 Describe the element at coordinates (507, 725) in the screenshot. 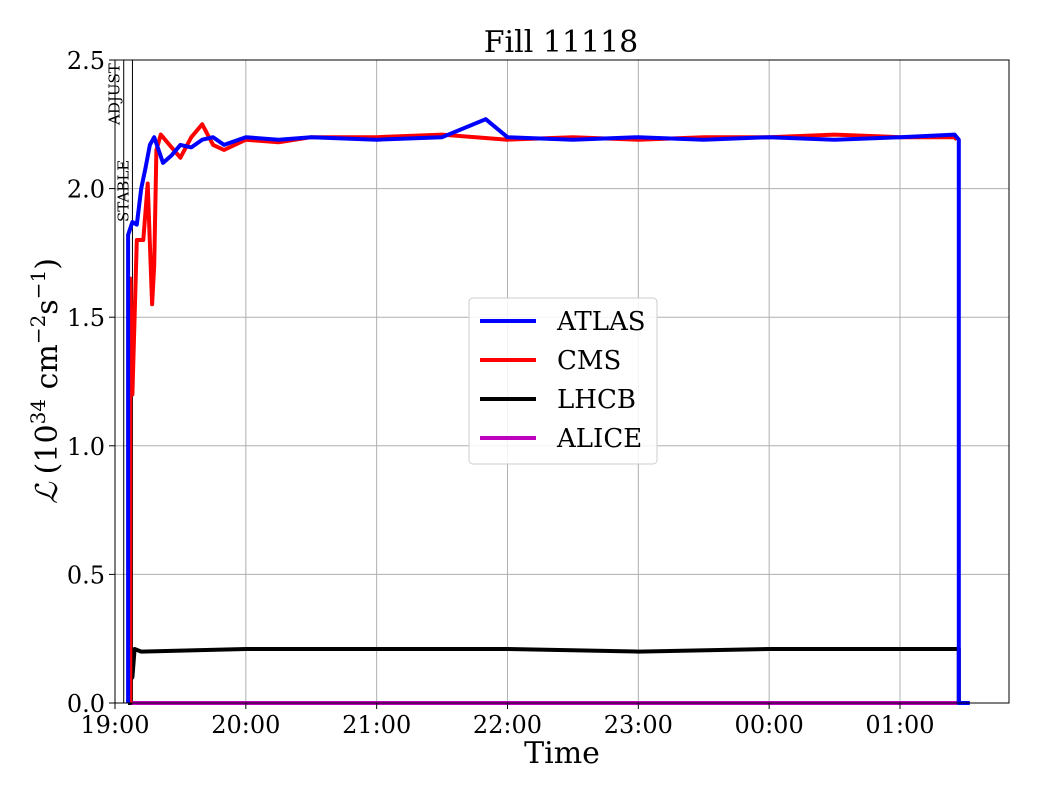

I see `x-tick-label: 22:00` at that location.